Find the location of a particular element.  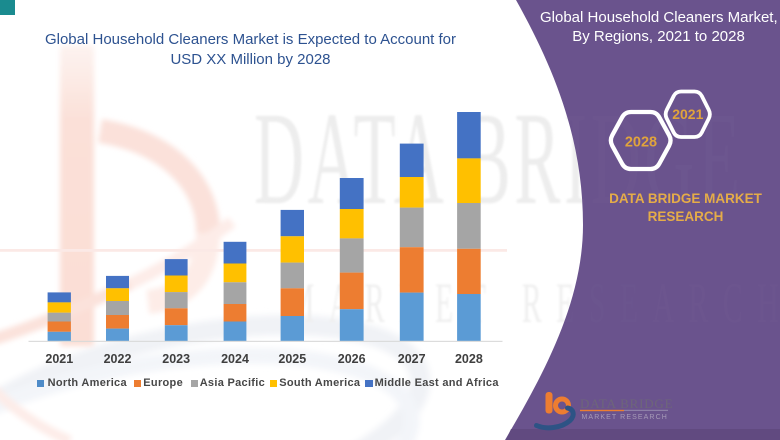

svg-text: 2028 is located at coordinates (641, 143).